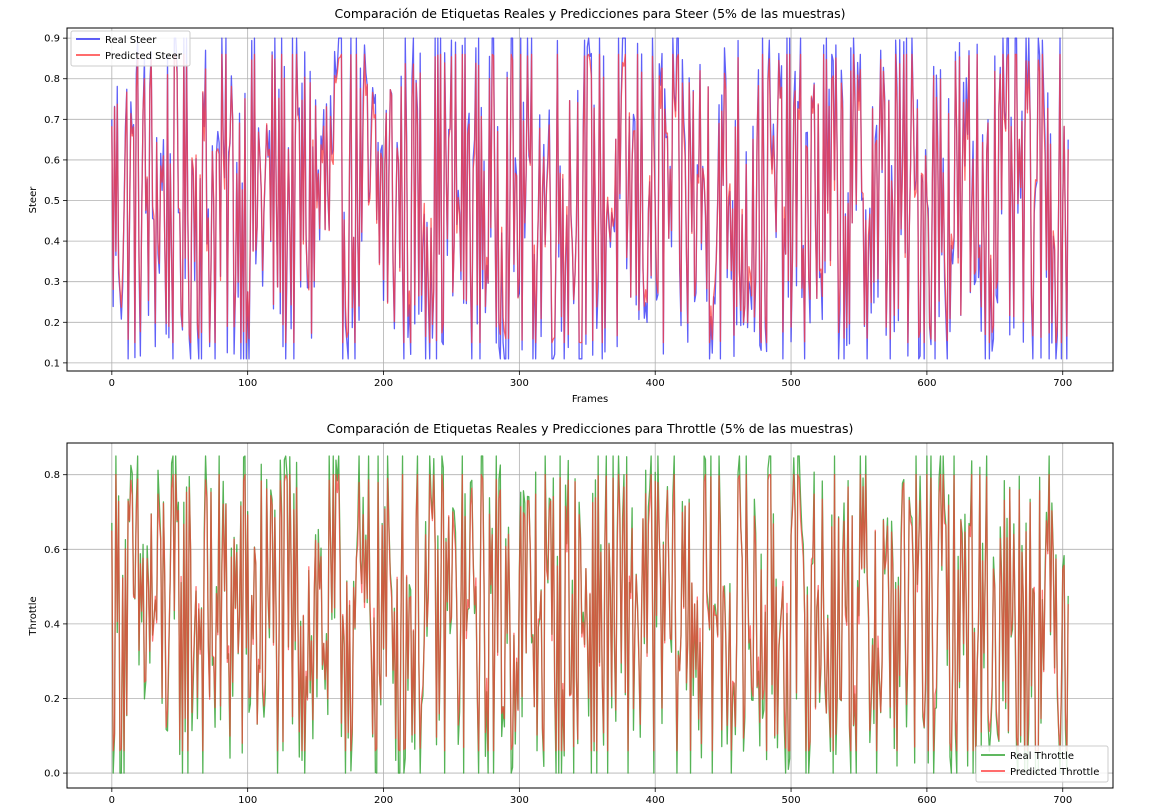 Image resolution: width=1173 pixels, height=810 pixels. I want to click on legend-label-predicted-throttle: Predicted Throttle, so click(1054, 772).